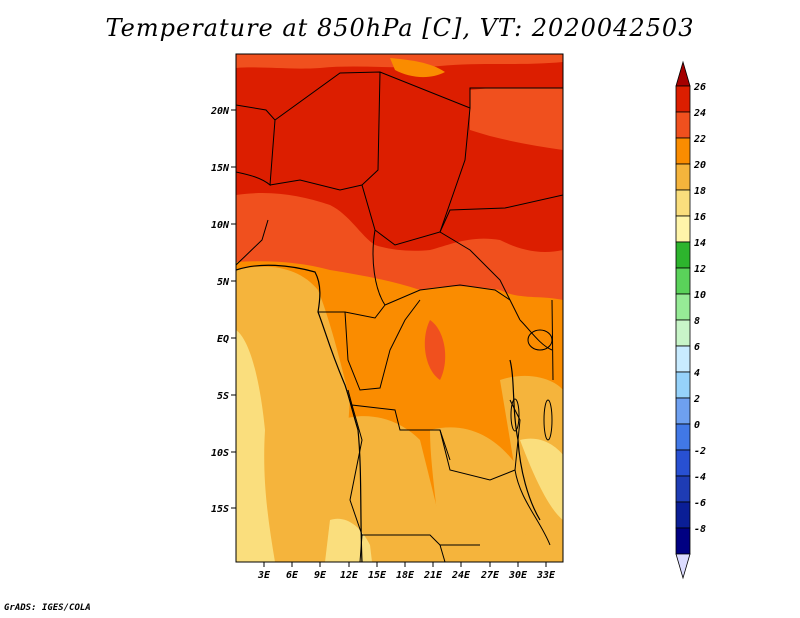  Describe the element at coordinates (223, 282) in the screenshot. I see `lat-label: 5N` at that location.